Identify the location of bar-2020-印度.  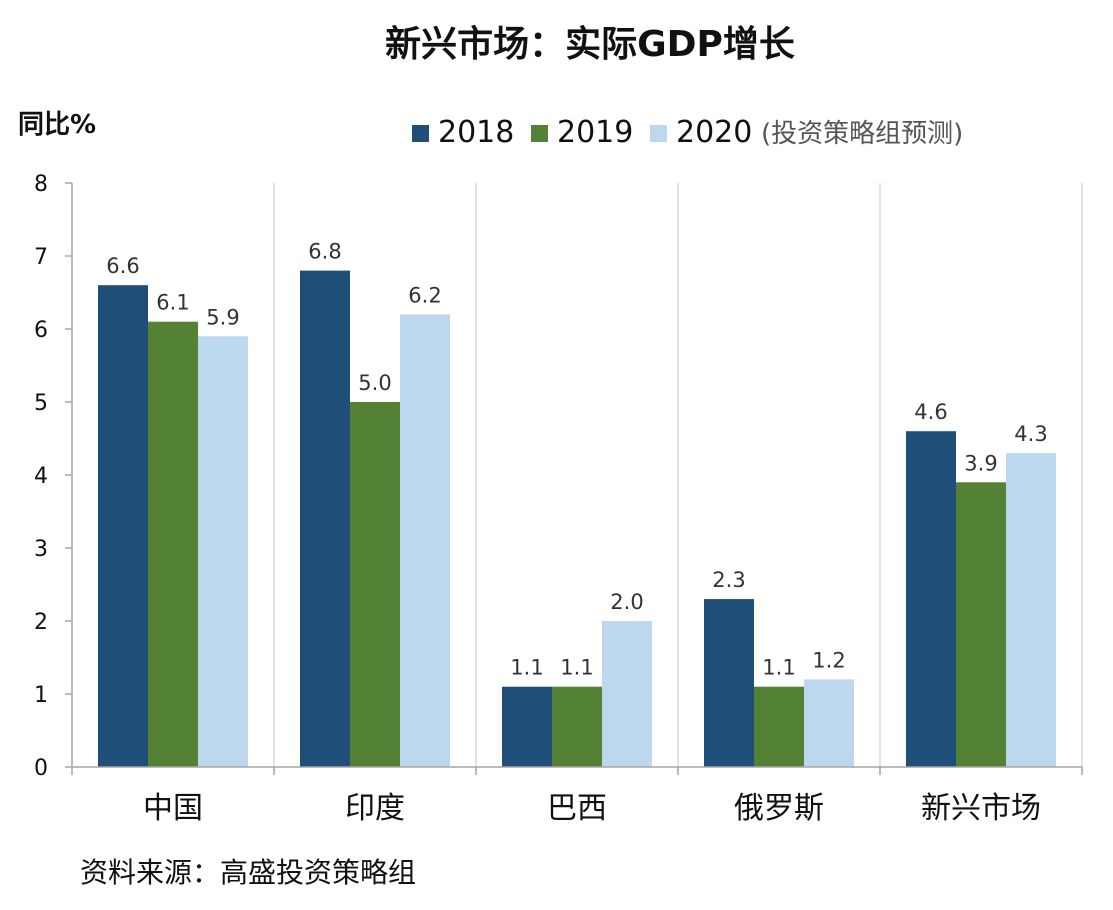
(425, 540).